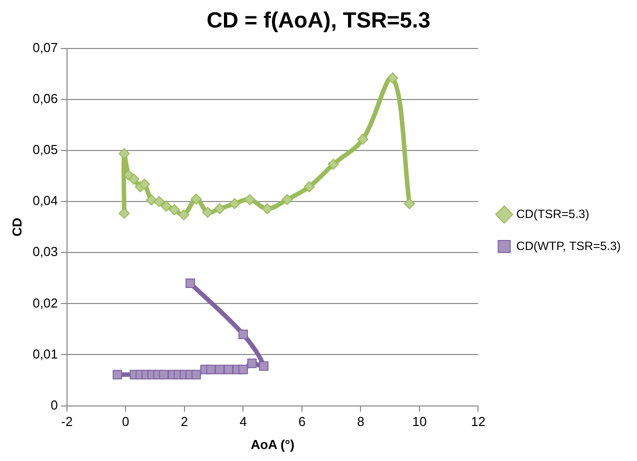  I want to click on legend-label: CD(TSR=5.3), so click(553, 213).